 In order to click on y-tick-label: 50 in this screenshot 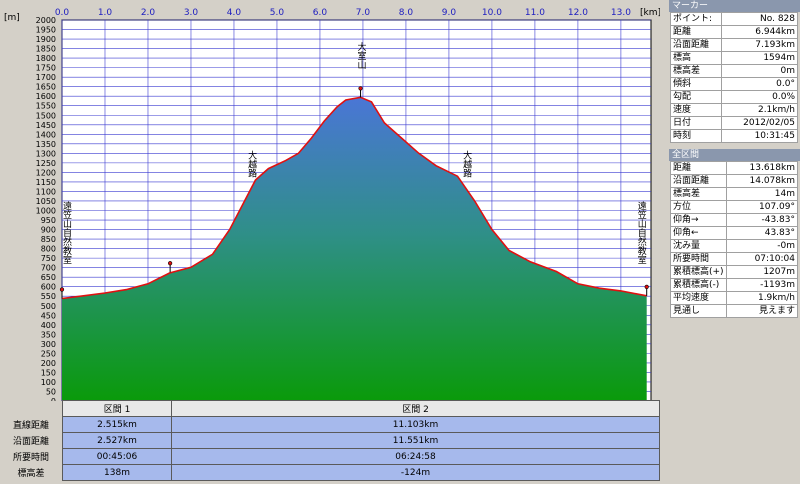, I will do `click(51, 391)`.